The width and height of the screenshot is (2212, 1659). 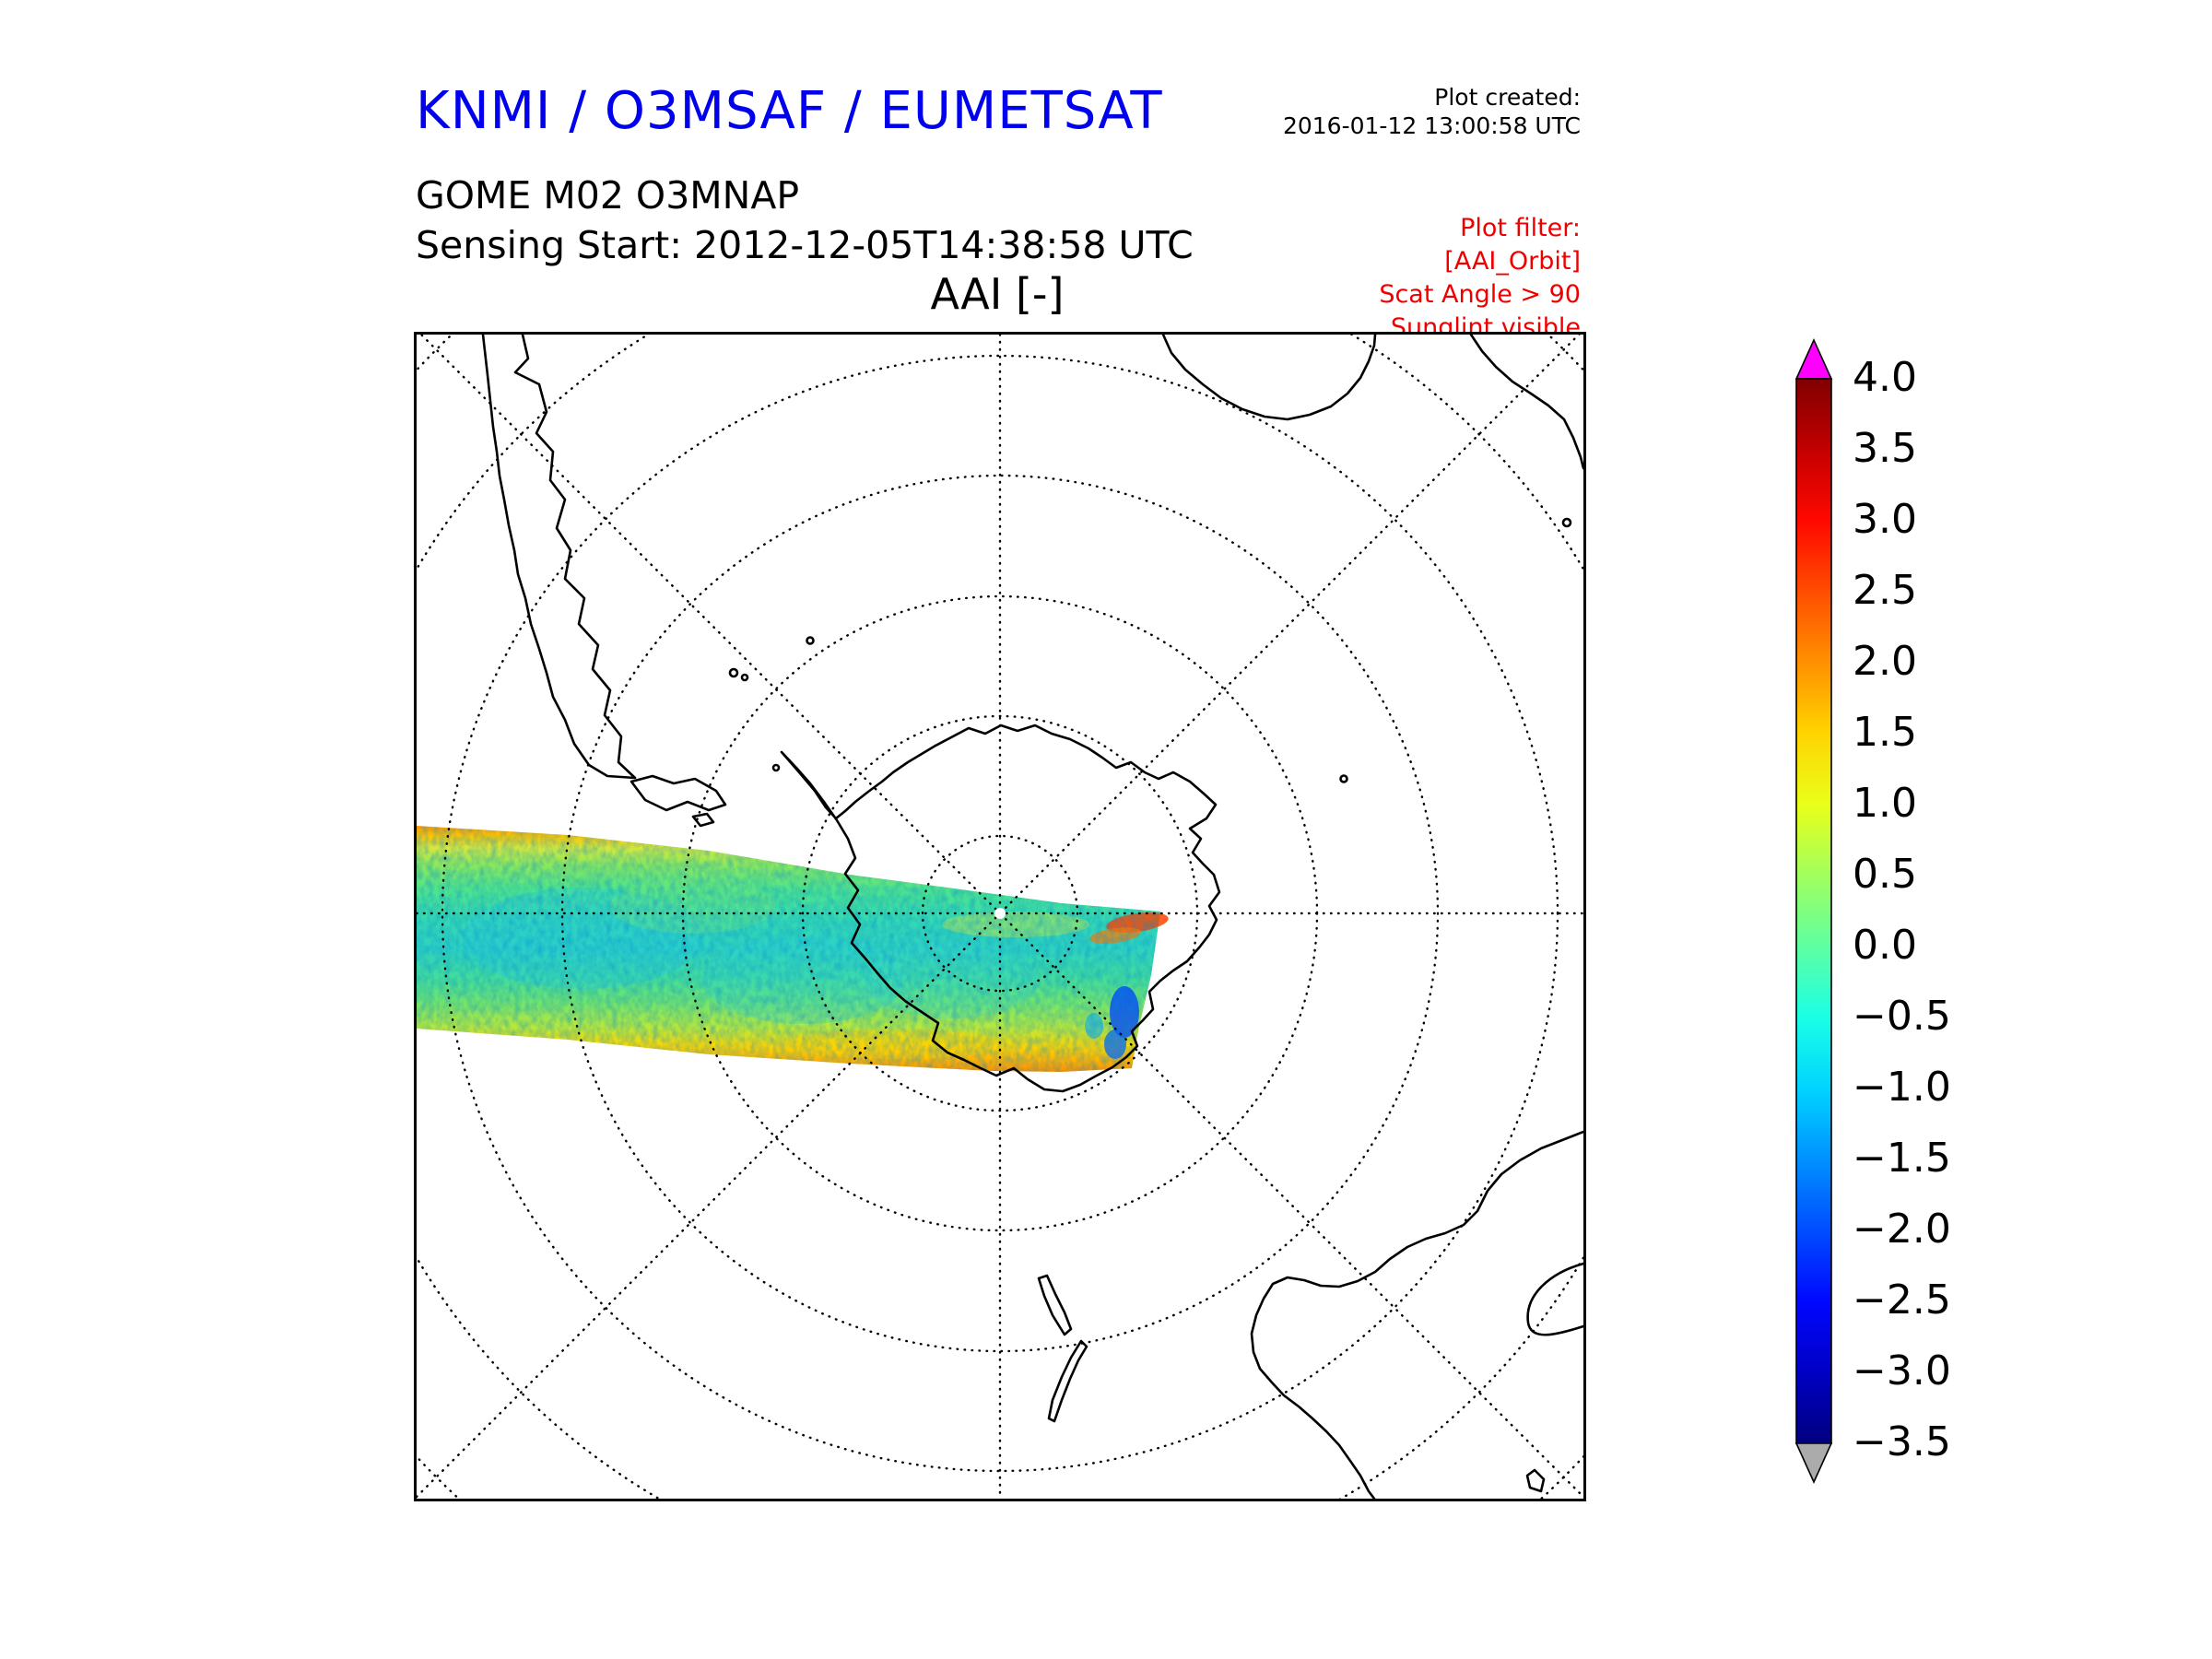 I want to click on coast-top-right, so click(x=1526, y=402).